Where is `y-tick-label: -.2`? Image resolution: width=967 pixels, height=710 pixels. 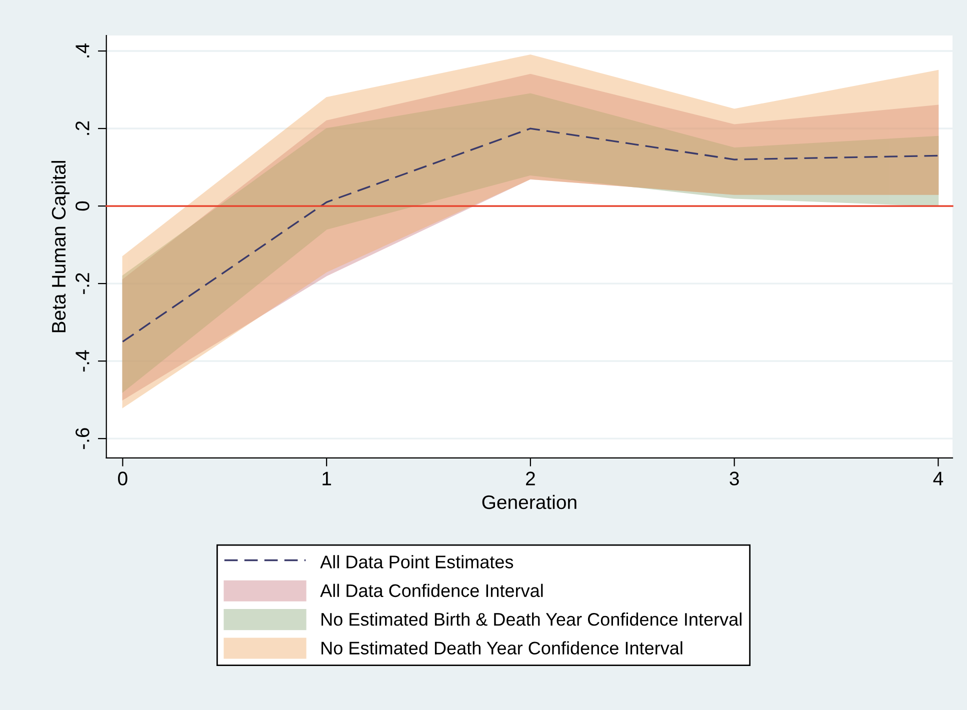
y-tick-label: -.2 is located at coordinates (83, 283).